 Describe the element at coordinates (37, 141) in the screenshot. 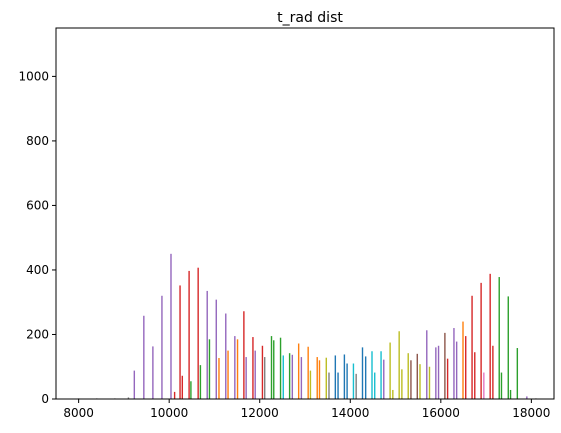

I see `y-tick-label-4: 800` at that location.